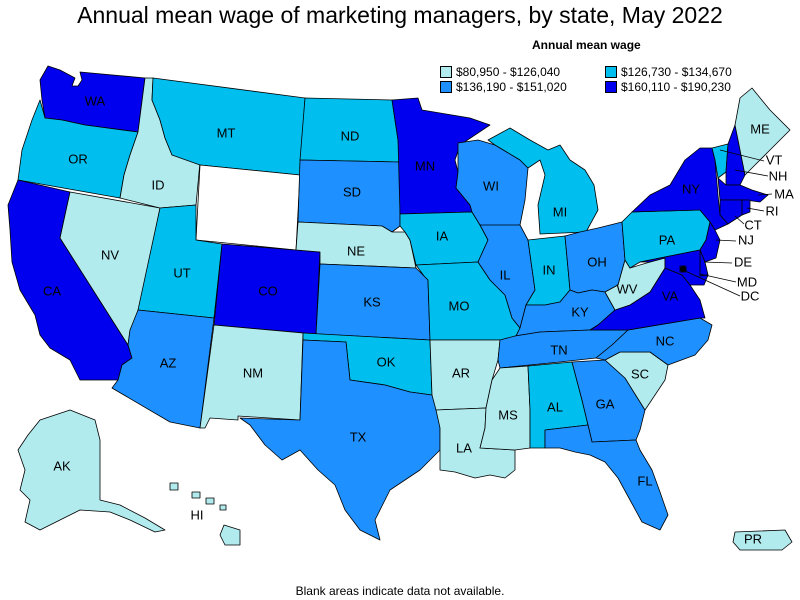 The image size is (800, 600). What do you see at coordinates (253, 372) in the screenshot?
I see `label-NM: NM` at bounding box center [253, 372].